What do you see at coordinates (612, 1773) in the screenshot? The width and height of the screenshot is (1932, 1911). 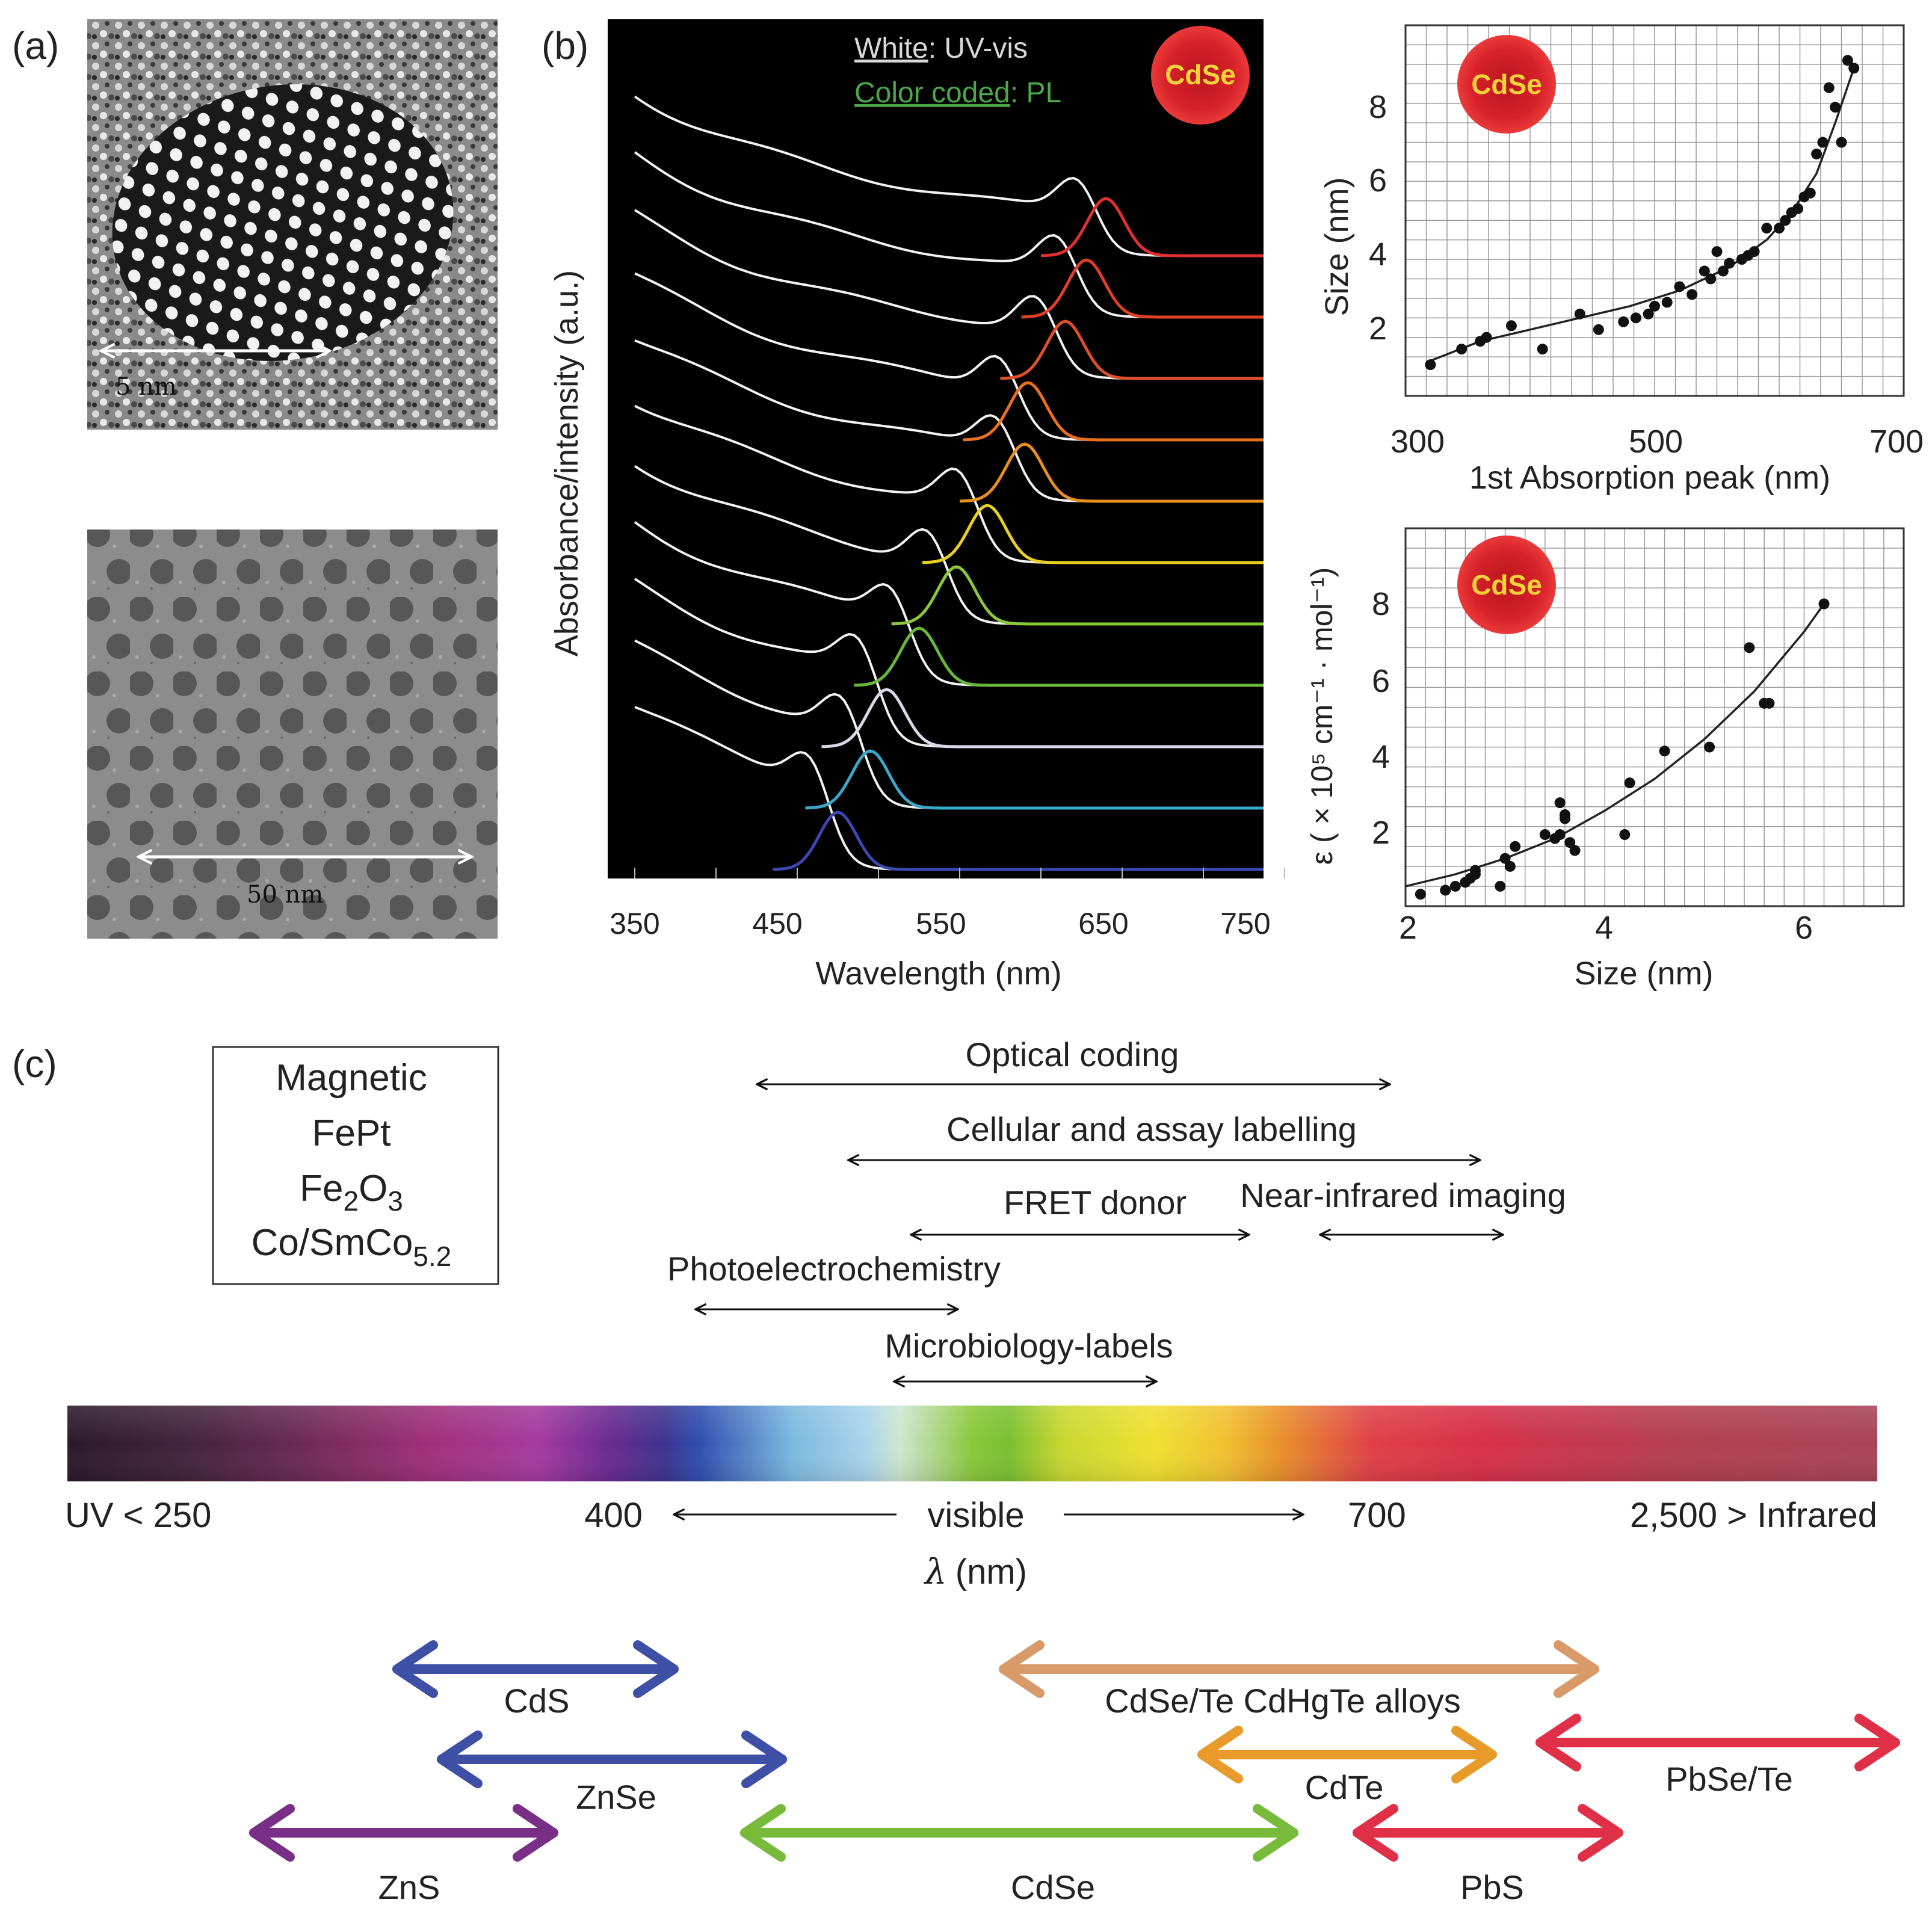 I see `material-znse: ZnSe` at bounding box center [612, 1773].